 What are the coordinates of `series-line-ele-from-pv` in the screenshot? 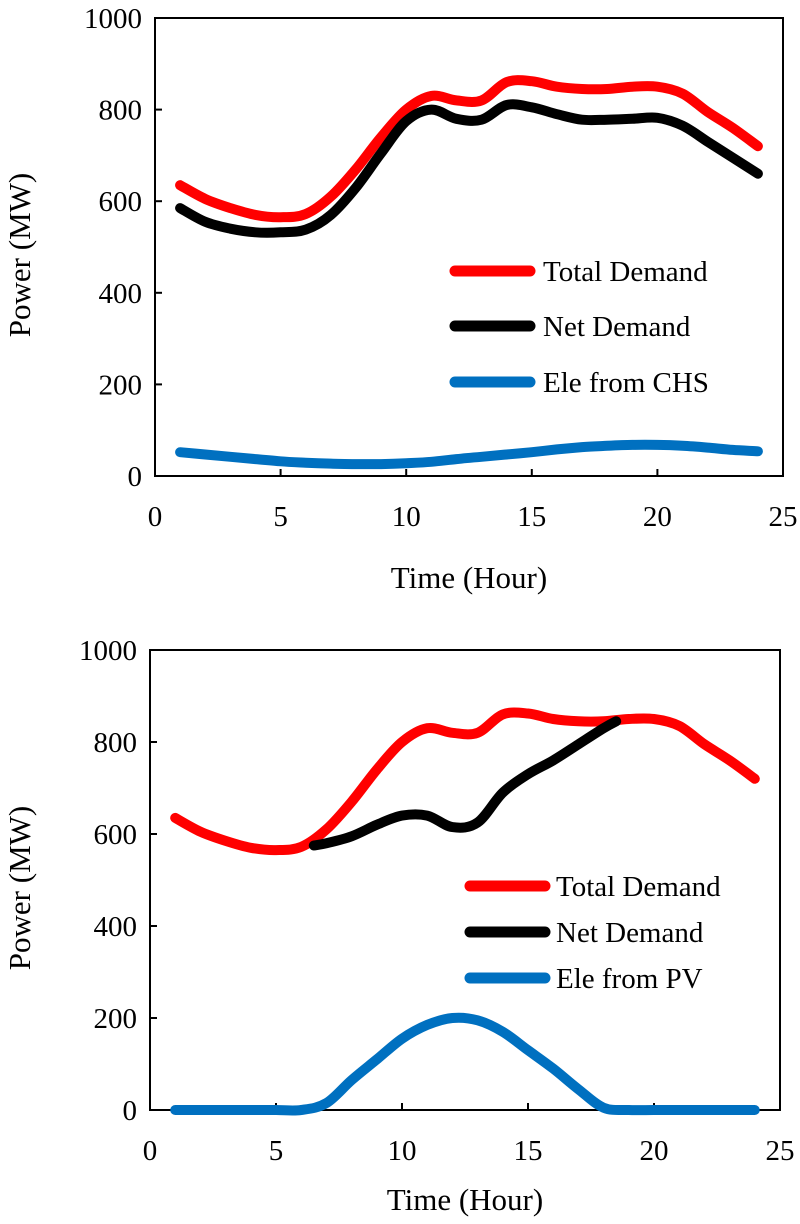 It's located at (465, 1064).